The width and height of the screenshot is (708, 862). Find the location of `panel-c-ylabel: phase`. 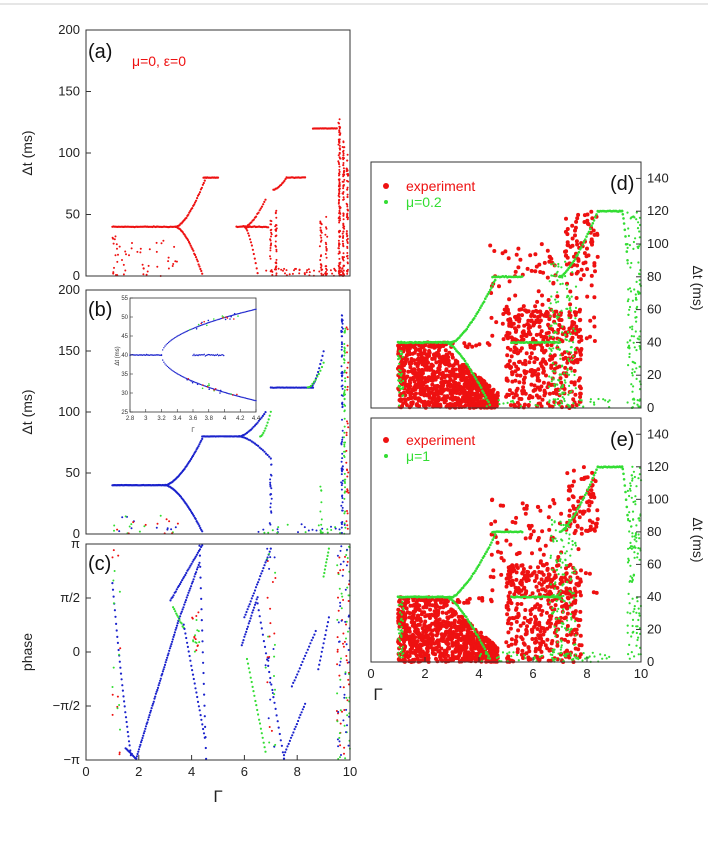

panel-c-ylabel: phase is located at coordinates (27, 652).